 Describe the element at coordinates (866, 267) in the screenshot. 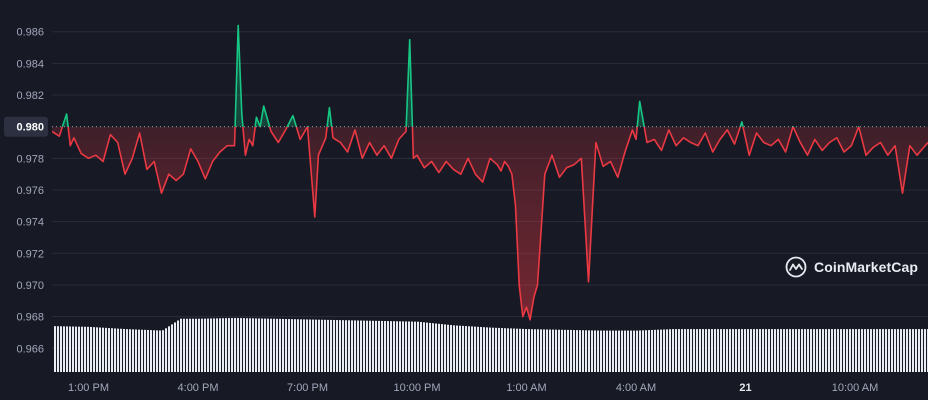

I see `brand-name: CoinMarketCap` at that location.